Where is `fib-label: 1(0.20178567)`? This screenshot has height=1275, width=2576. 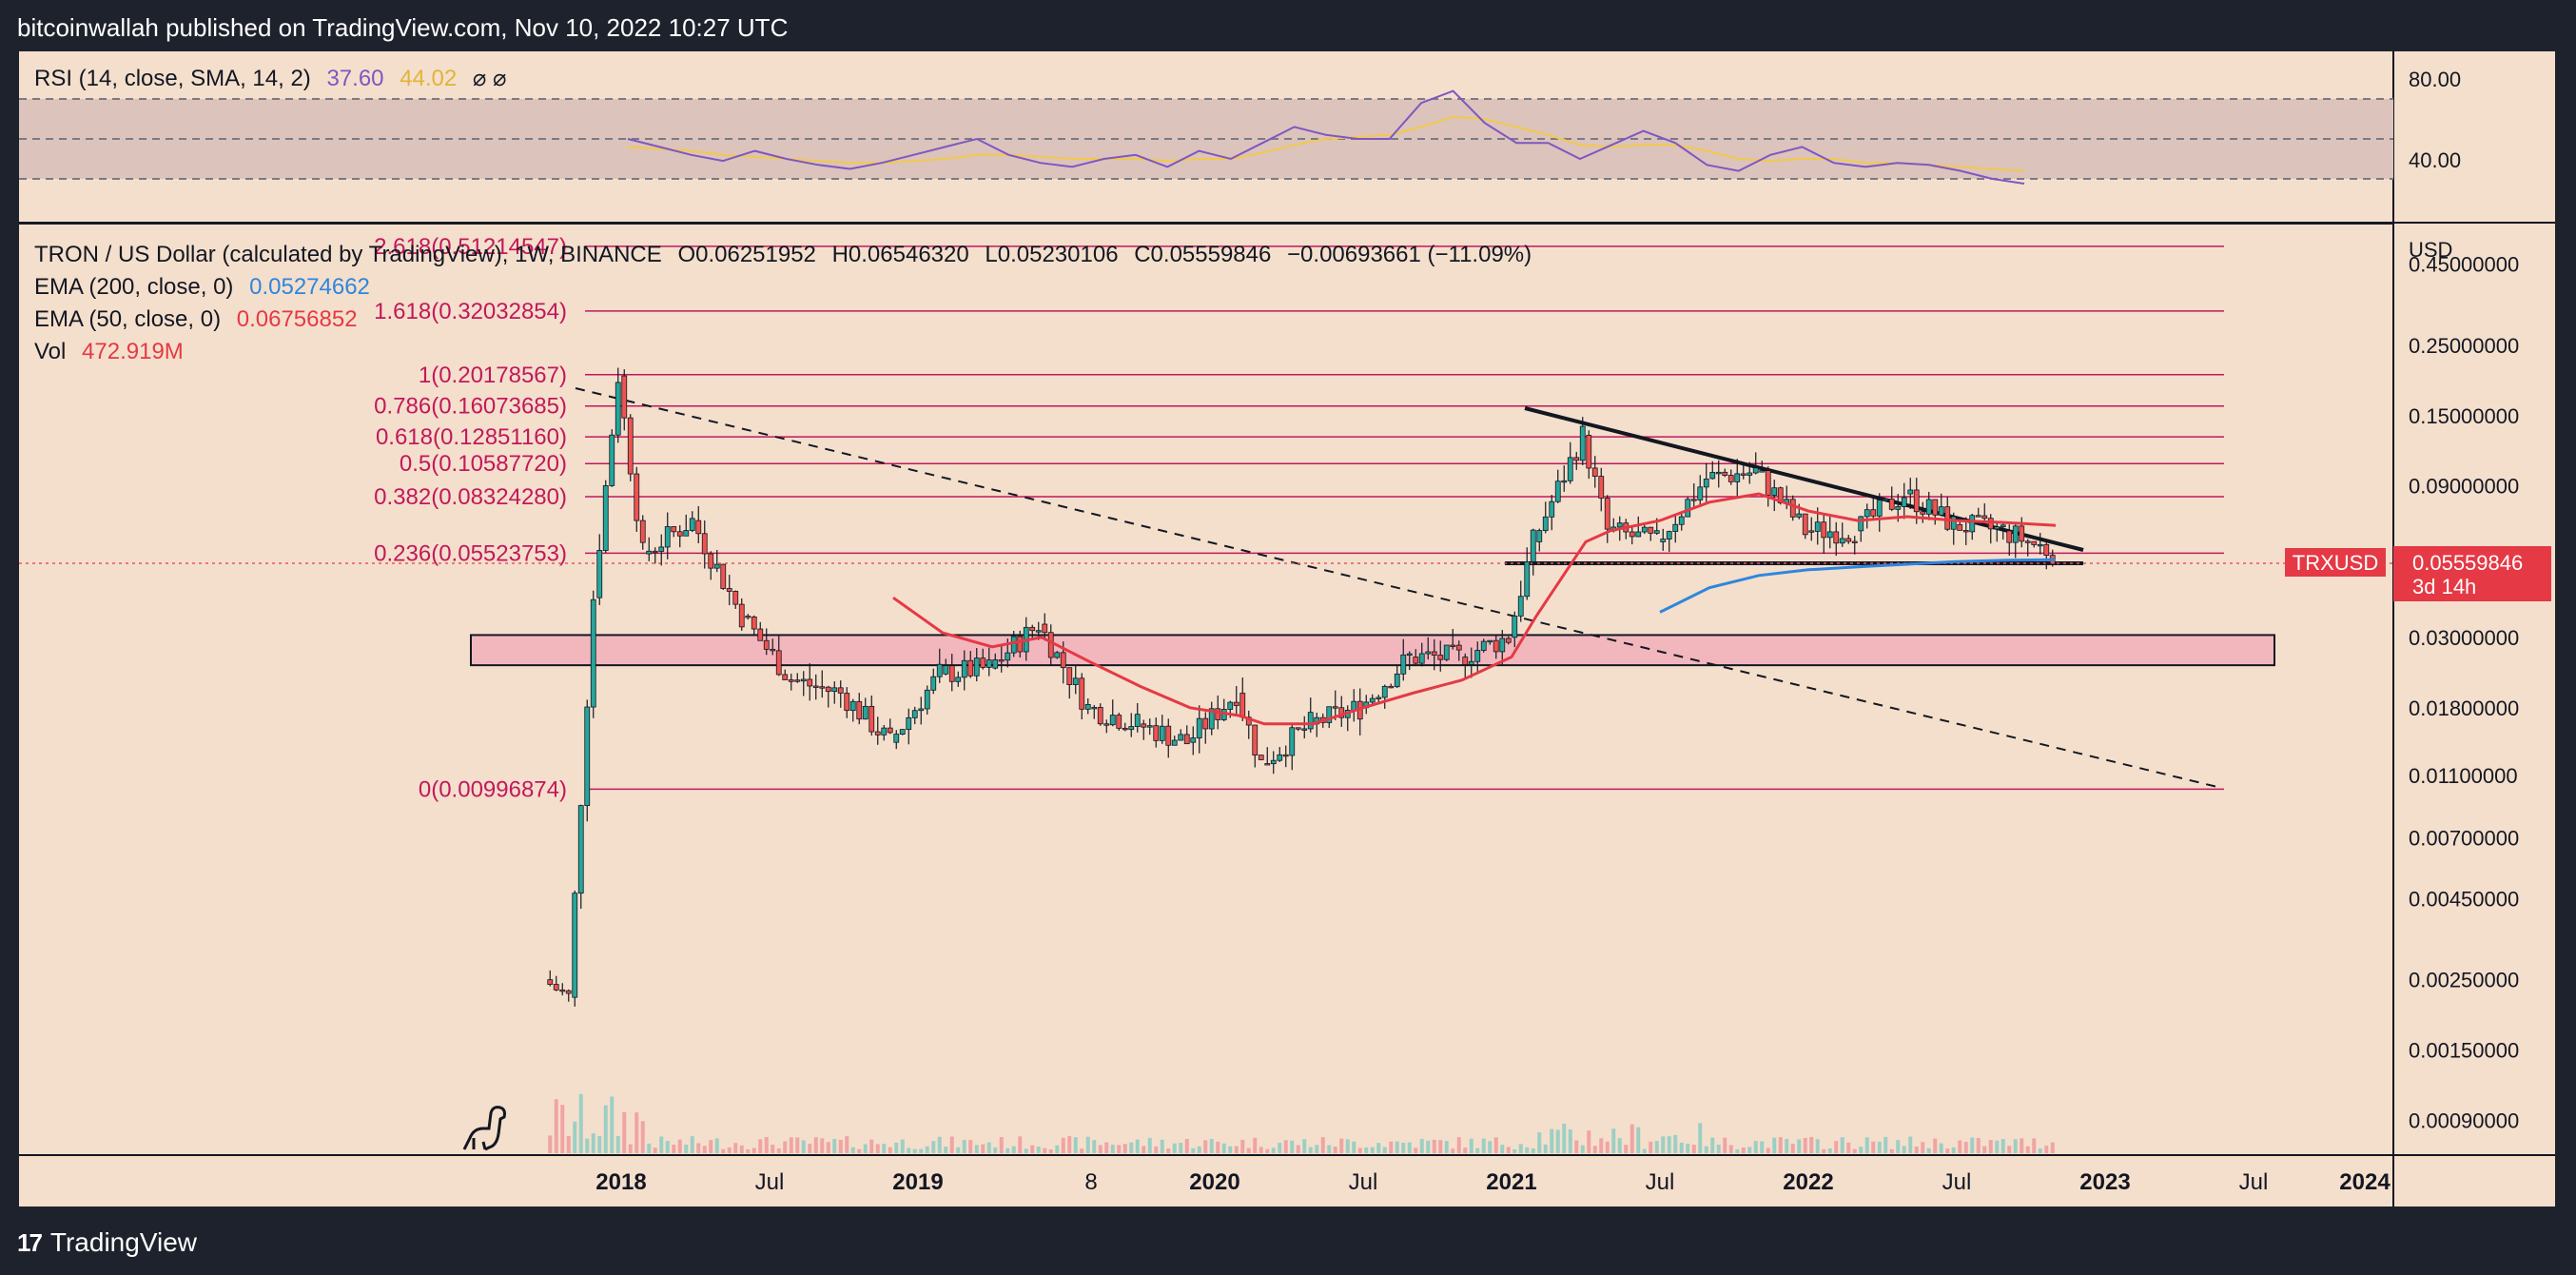
fib-label: 1(0.20178567) is located at coordinates (493, 376).